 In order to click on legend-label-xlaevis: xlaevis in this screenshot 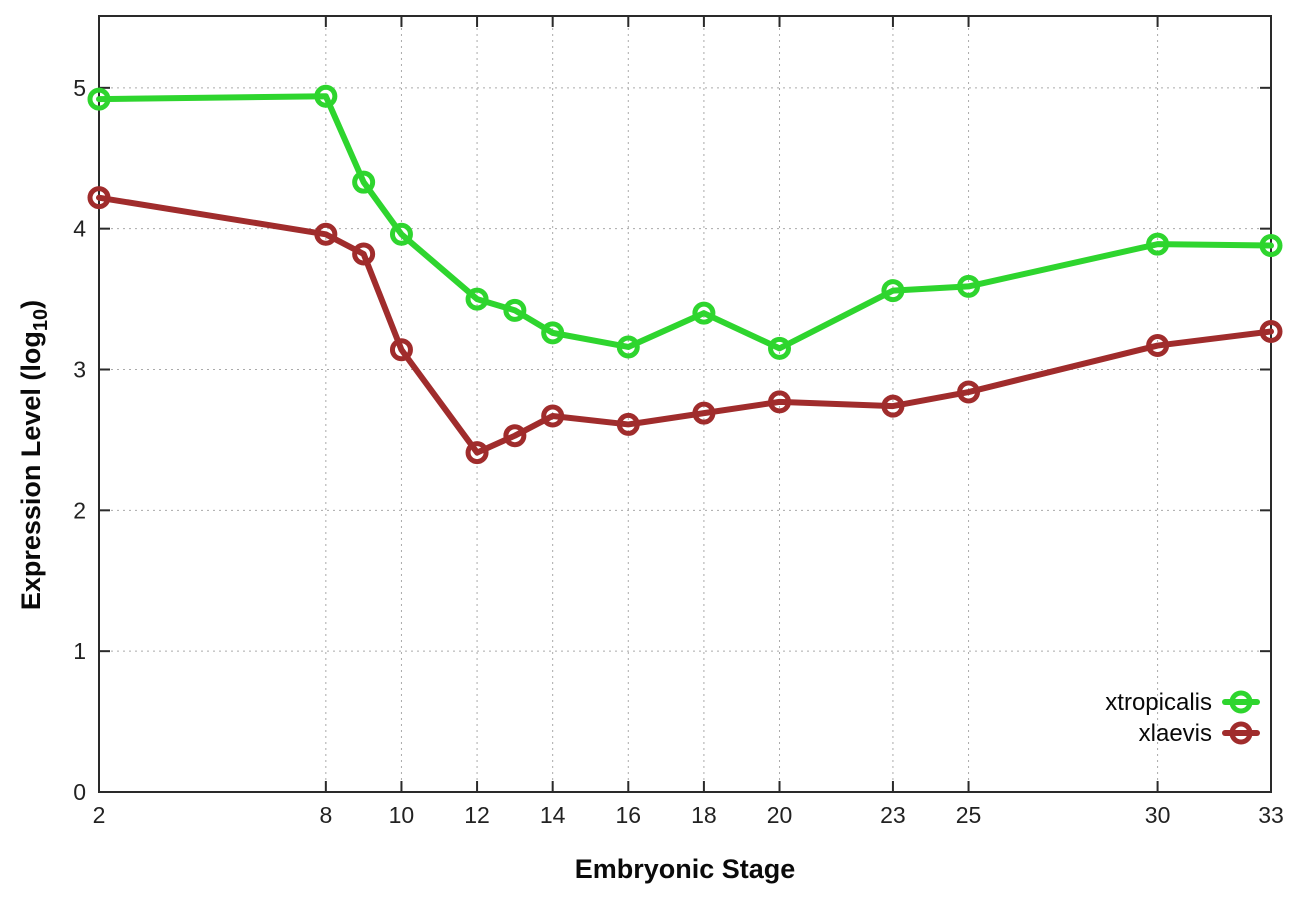, I will do `click(1175, 733)`.